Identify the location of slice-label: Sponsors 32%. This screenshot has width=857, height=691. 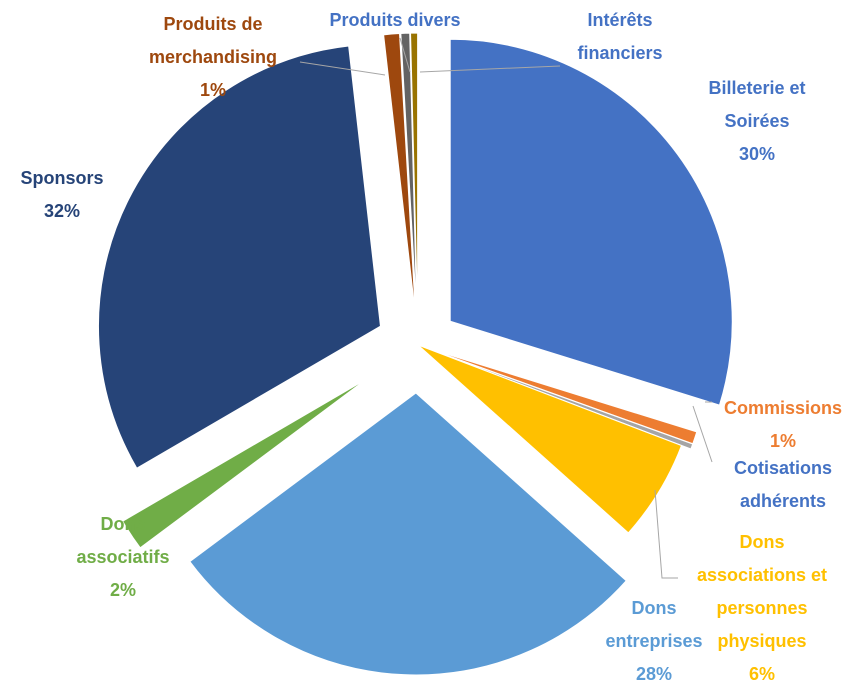
(62, 195).